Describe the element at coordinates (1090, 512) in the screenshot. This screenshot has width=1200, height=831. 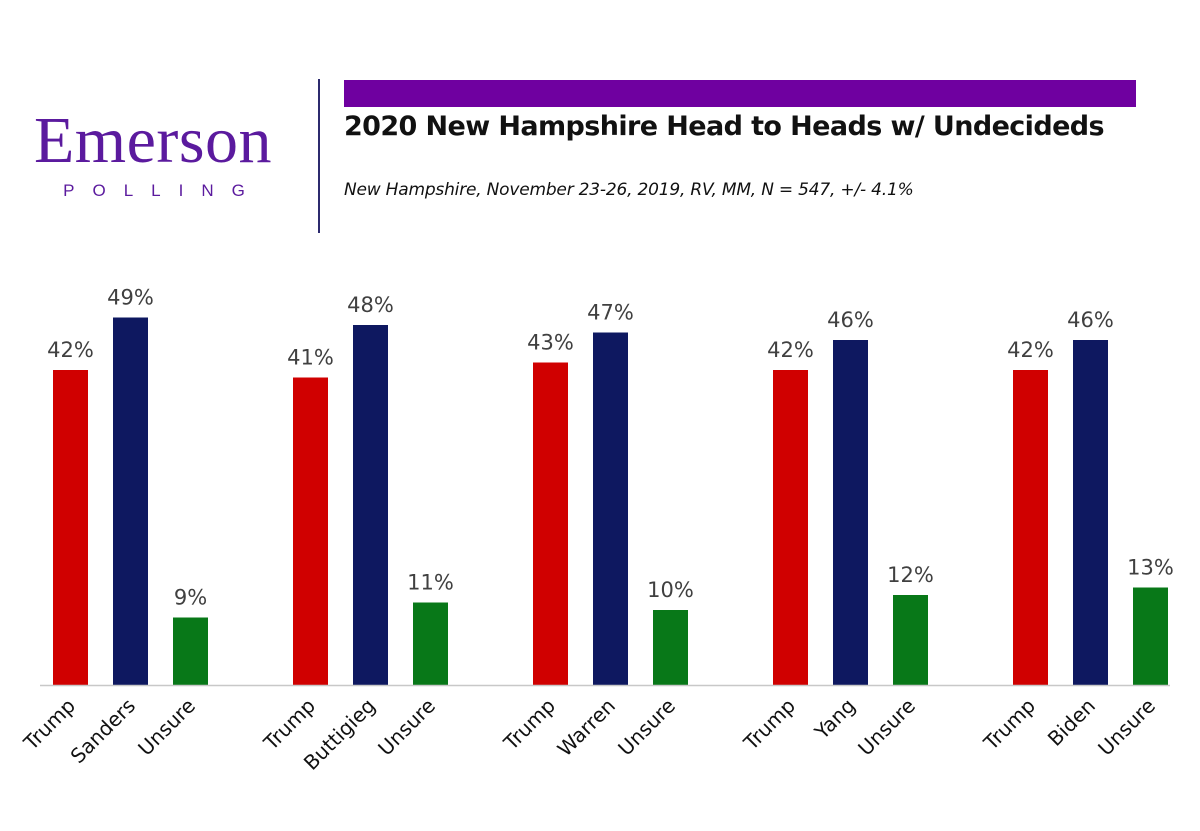
I see `bar-biden` at that location.